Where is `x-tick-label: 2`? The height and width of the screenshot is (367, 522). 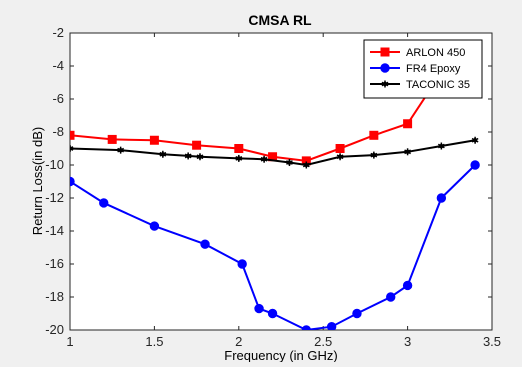
x-tick-label: 2 is located at coordinates (238, 341).